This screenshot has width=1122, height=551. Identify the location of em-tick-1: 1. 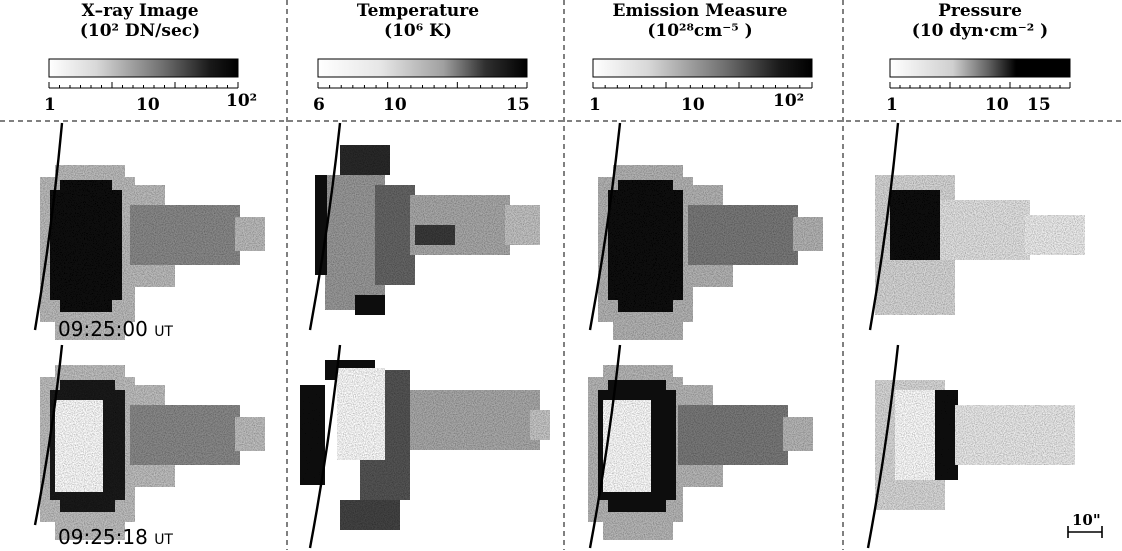
(595, 105).